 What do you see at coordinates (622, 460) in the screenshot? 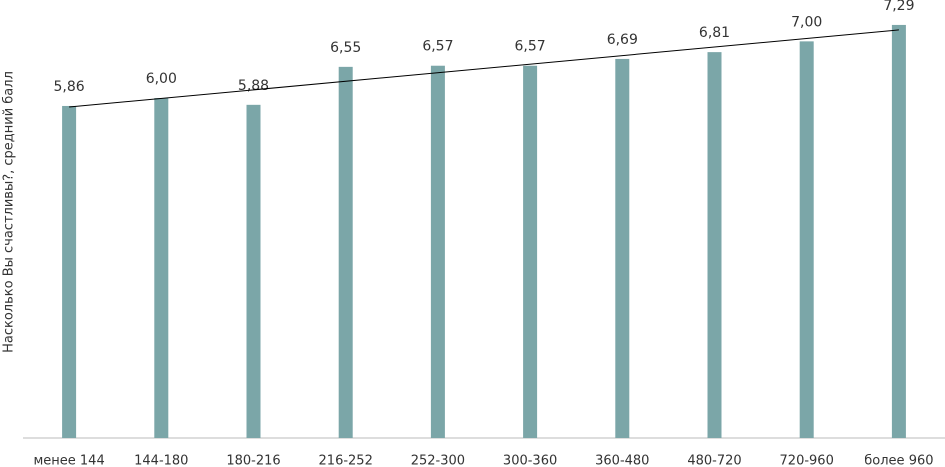
I see `x-tick-label: 360-480` at bounding box center [622, 460].